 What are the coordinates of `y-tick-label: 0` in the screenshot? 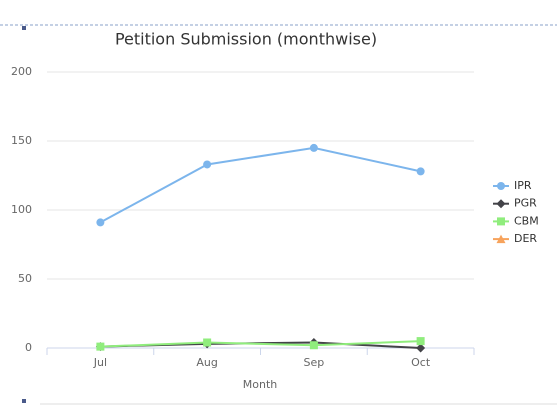 It's located at (28, 347).